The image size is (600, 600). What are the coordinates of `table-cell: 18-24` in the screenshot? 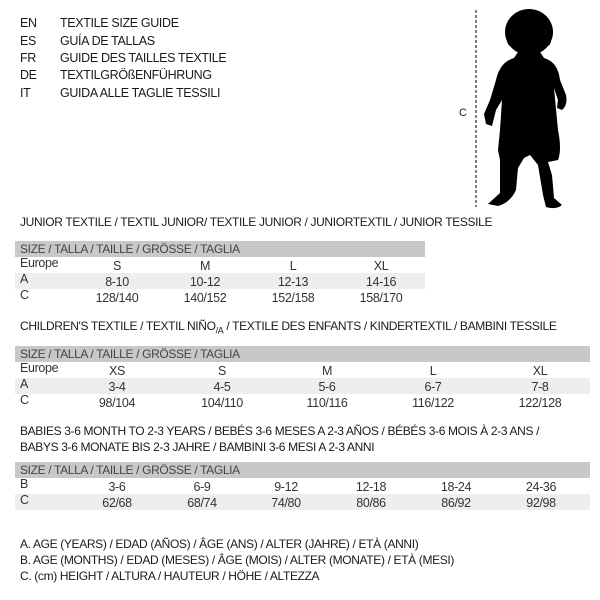 It's located at (456, 487).